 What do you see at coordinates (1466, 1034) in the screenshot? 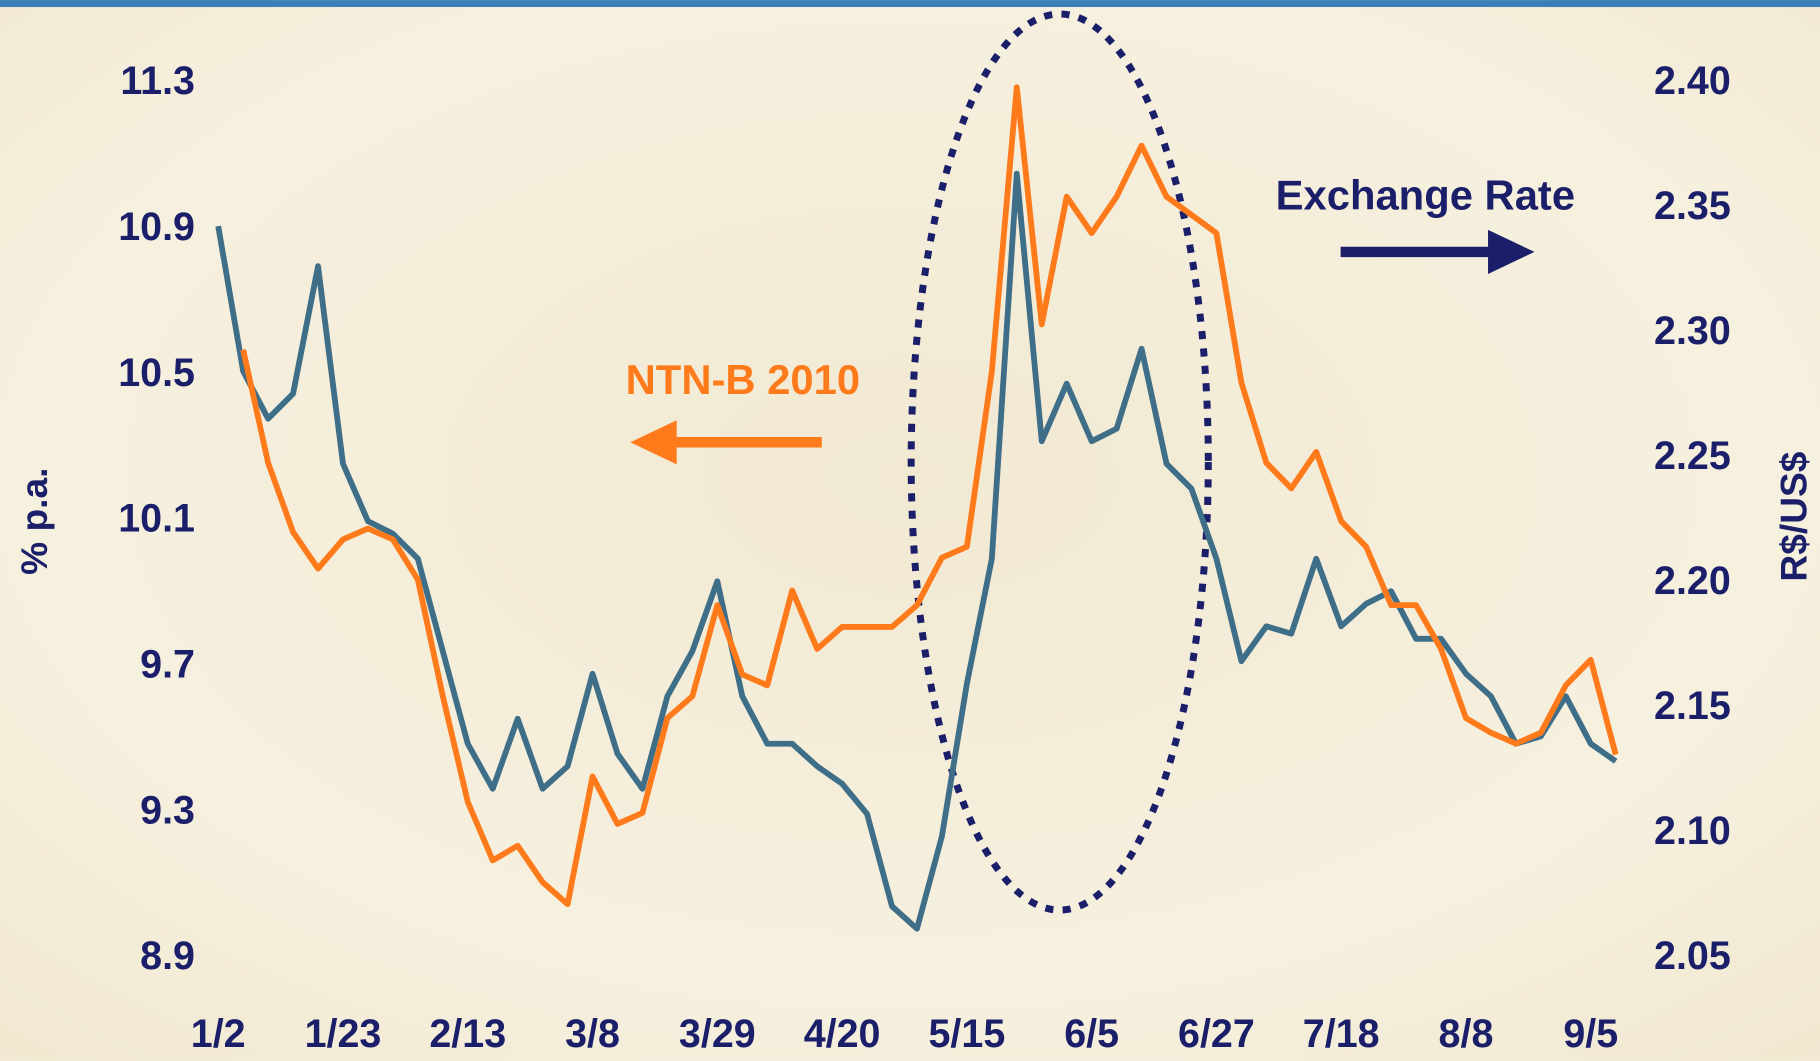
I see `x-tick-label: 8/8` at bounding box center [1466, 1034].